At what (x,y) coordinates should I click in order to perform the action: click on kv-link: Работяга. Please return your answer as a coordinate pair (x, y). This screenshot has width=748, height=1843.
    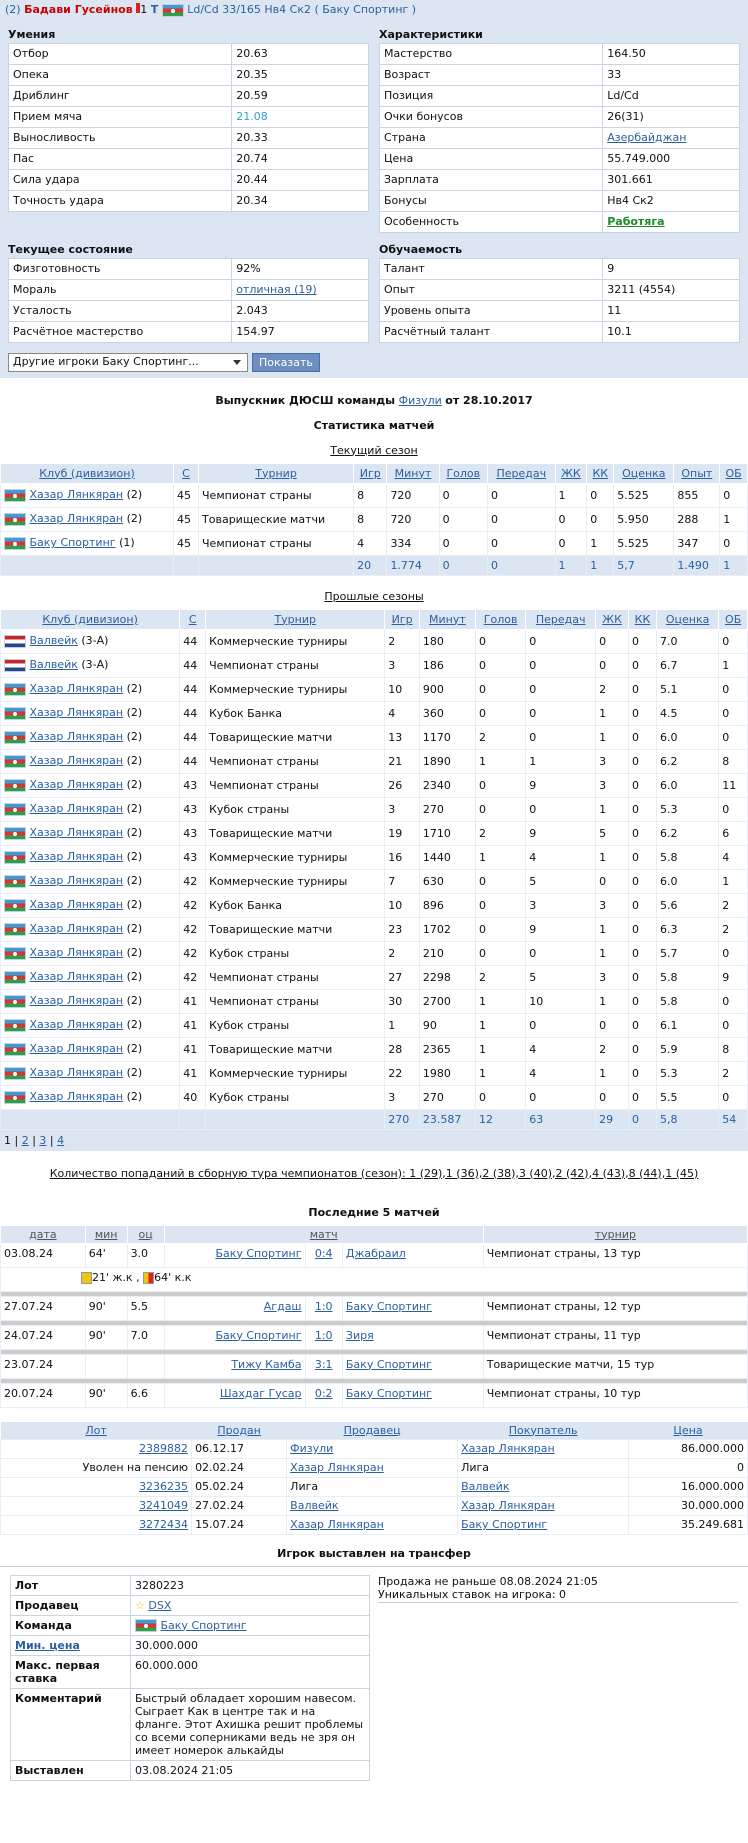
    Looking at the image, I should click on (636, 221).